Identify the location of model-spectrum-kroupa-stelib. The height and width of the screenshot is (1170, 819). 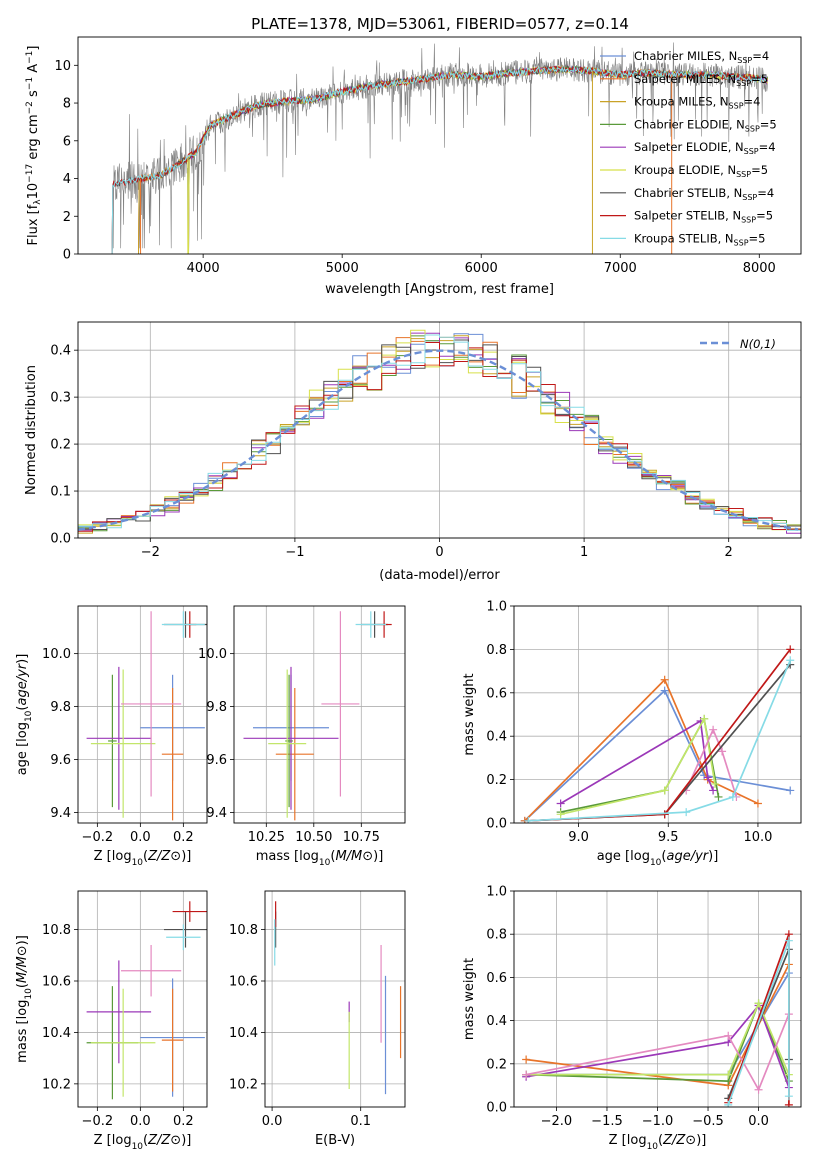
(439, 159).